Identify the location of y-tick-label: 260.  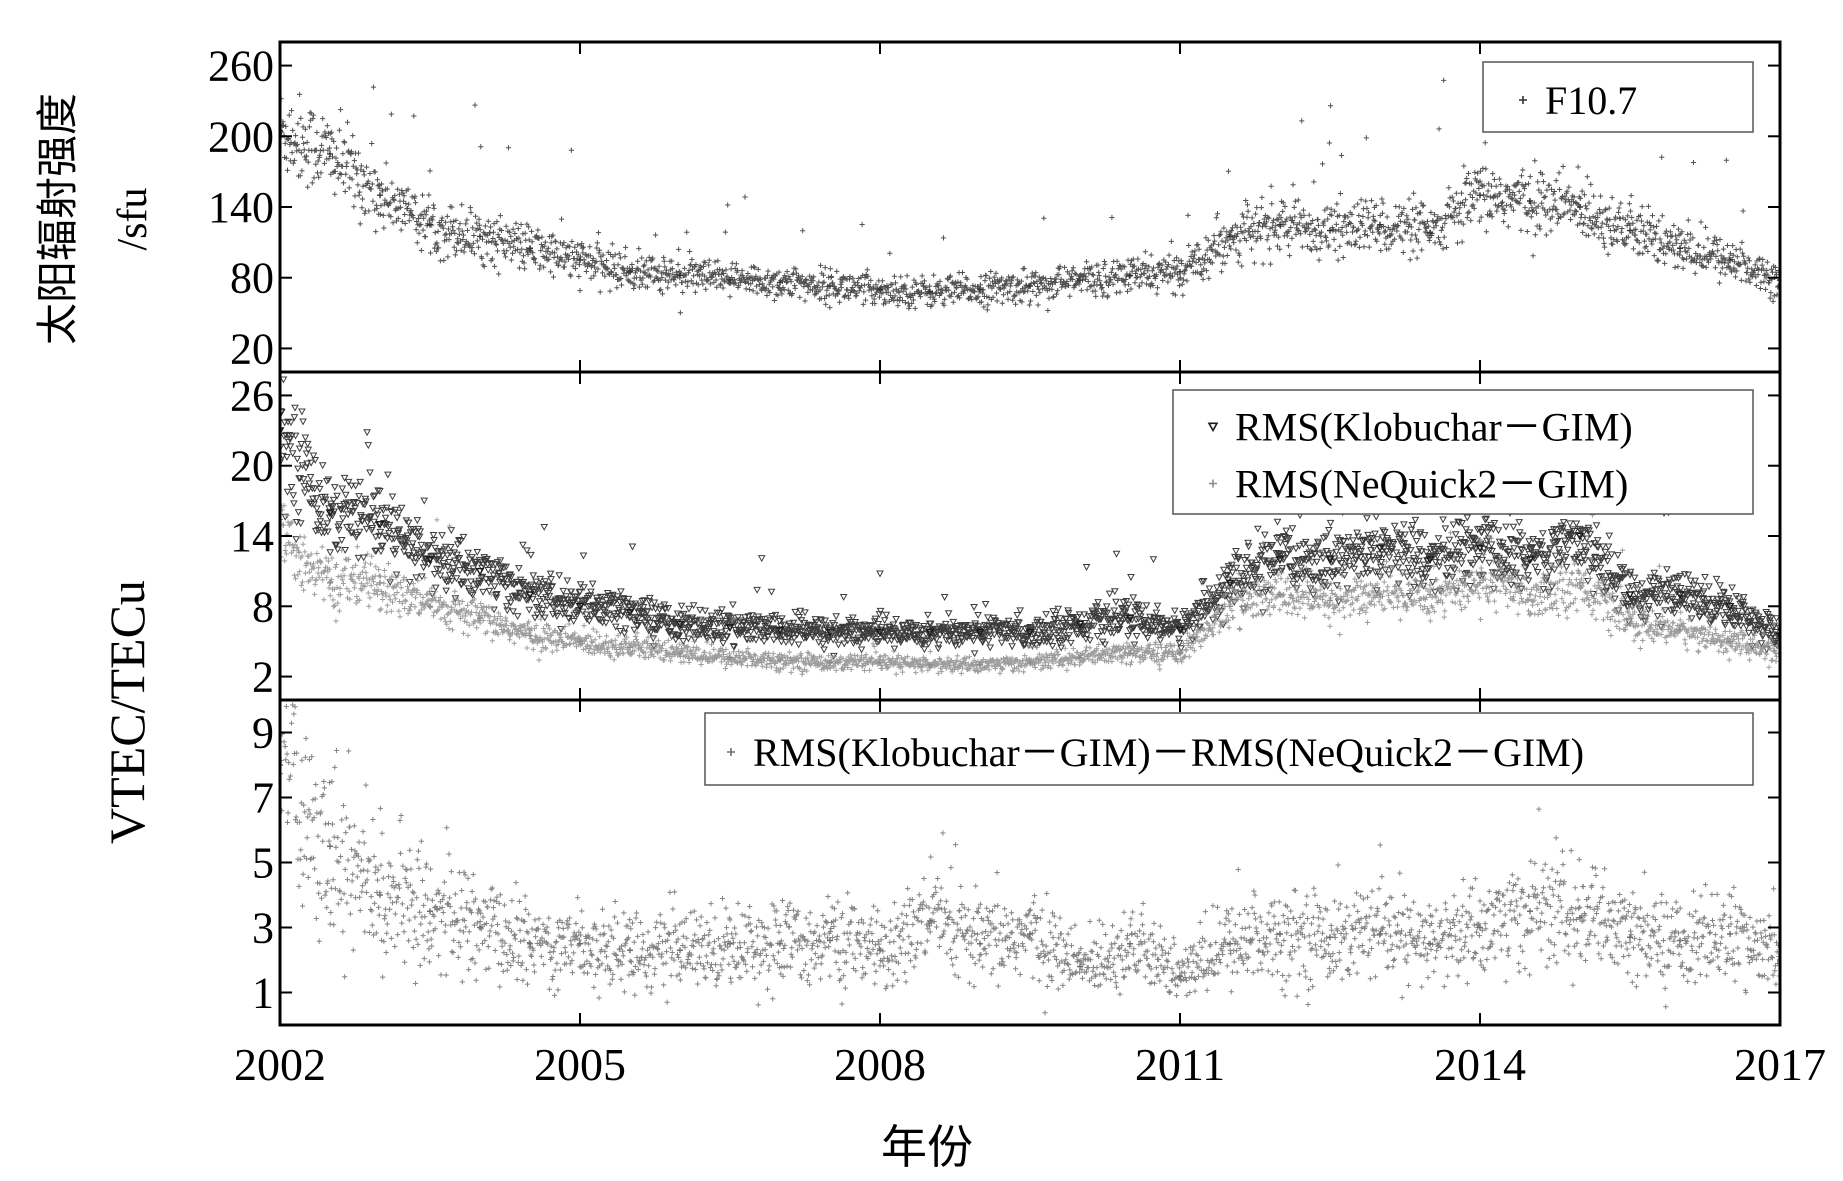
(241, 66).